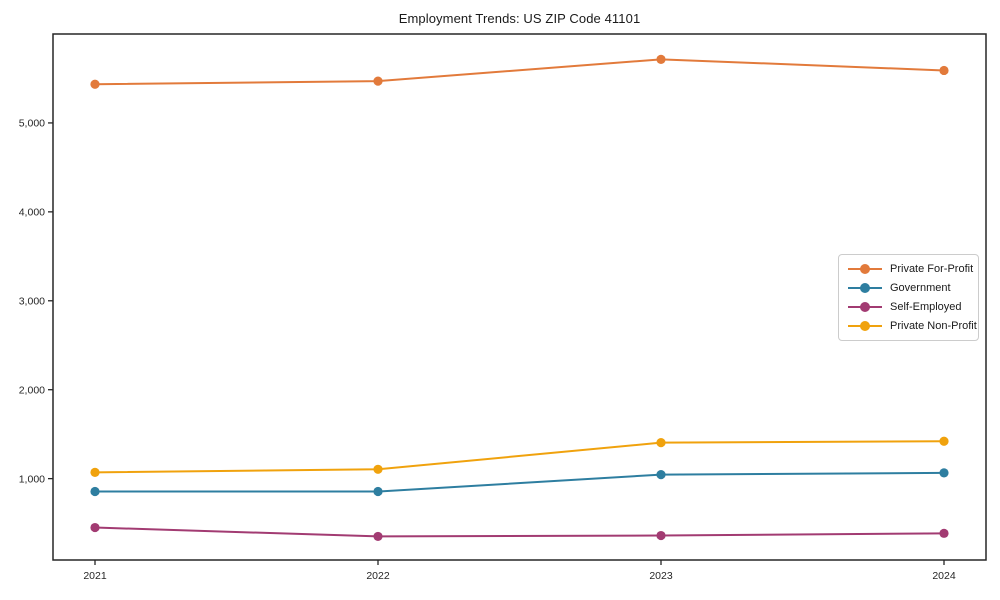 This screenshot has height=600, width=1000. I want to click on data-point-private-non-profit-2021, so click(95, 472).